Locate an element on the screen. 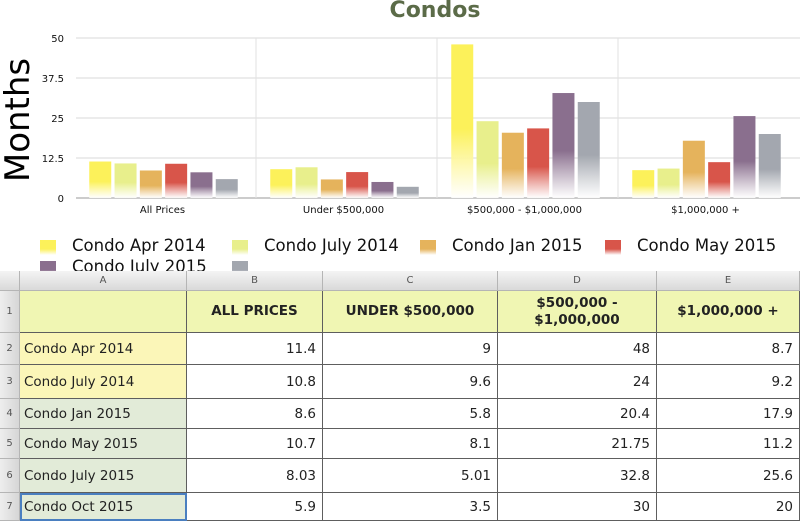 The height and width of the screenshot is (521, 800). value-cell: 20.4 is located at coordinates (577, 414).